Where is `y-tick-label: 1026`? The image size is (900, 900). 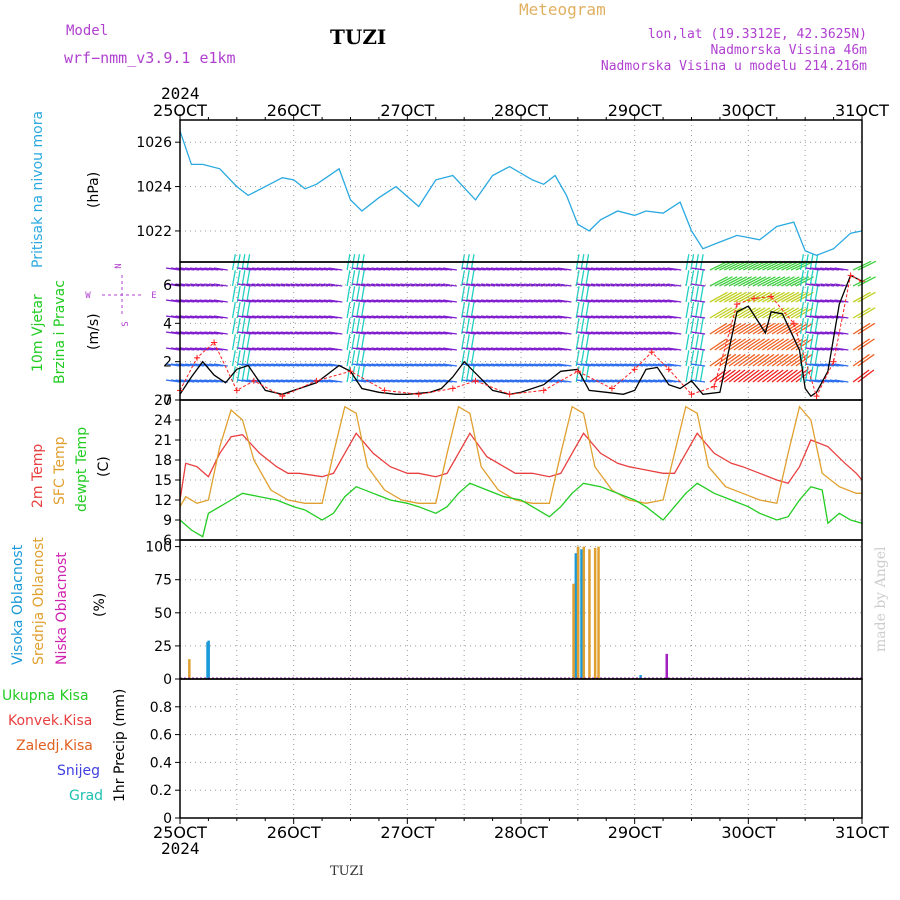 y-tick-label: 1026 is located at coordinates (154, 143).